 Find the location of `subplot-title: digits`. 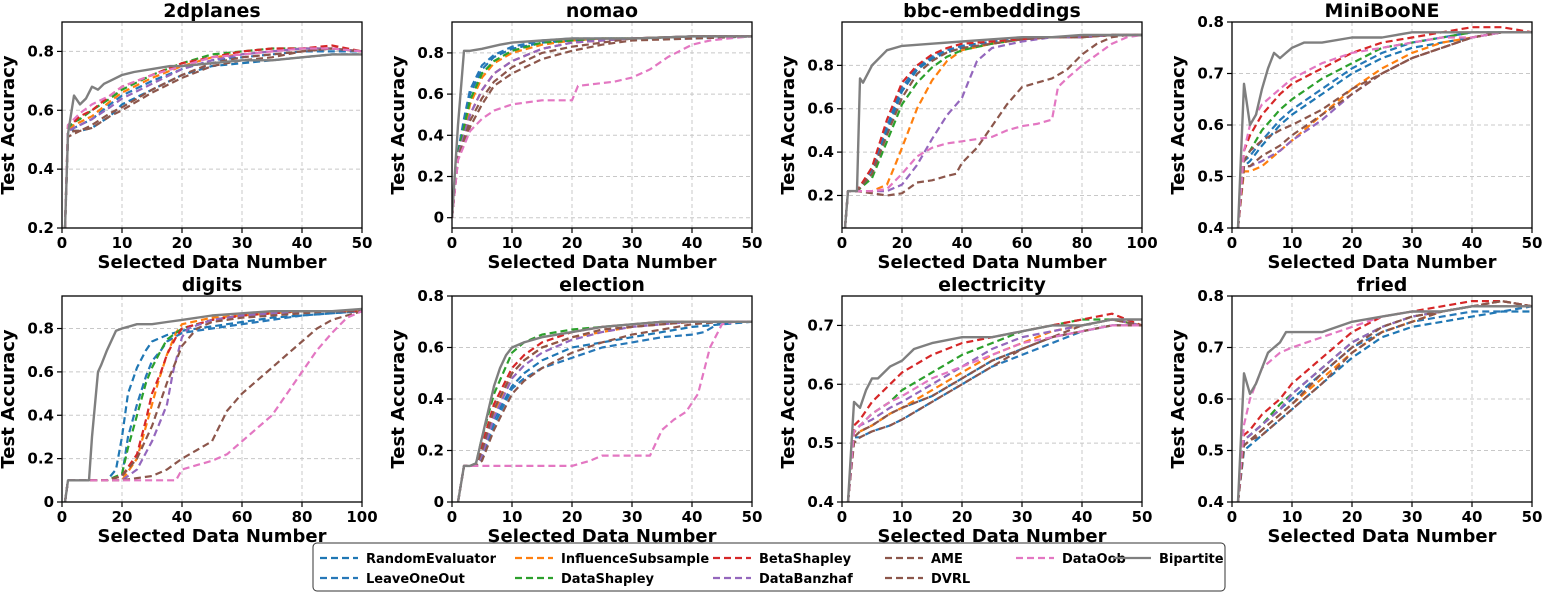

subplot-title: digits is located at coordinates (212, 285).